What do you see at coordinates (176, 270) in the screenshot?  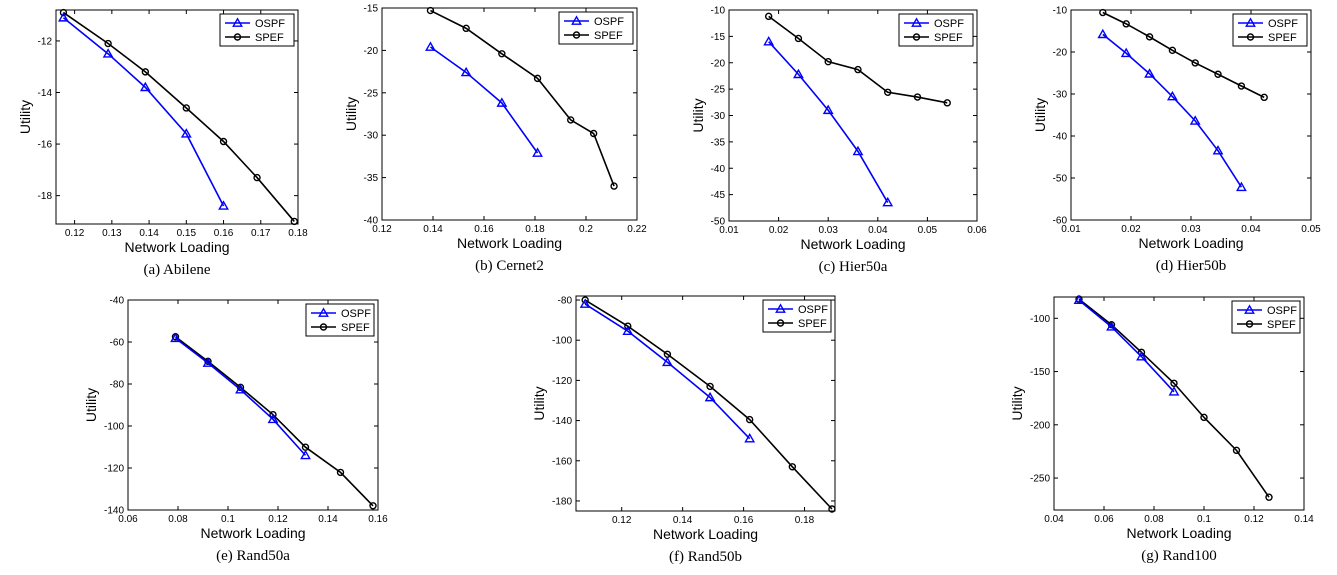 I see `subfigure-caption: (a) Abilene` at bounding box center [176, 270].